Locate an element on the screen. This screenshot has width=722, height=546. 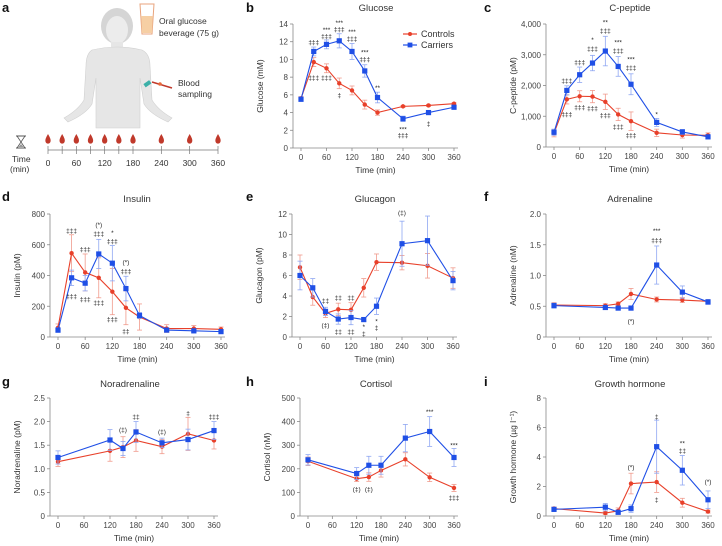
glucose-cup-icon is located at coordinates (147, 19).